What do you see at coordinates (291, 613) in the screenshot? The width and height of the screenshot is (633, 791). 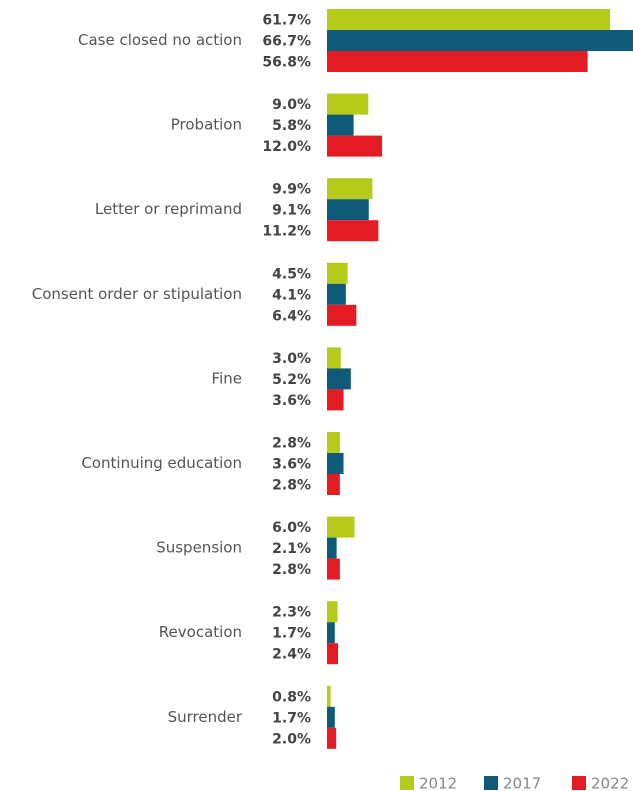 I see `value-label: 2.3%` at bounding box center [291, 613].